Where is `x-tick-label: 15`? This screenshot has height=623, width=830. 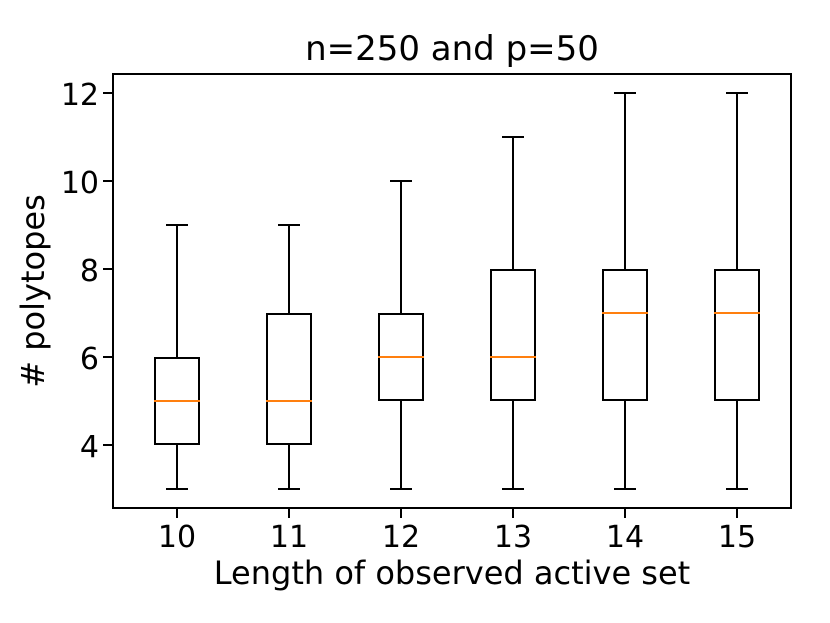
x-tick-label: 15 is located at coordinates (737, 537).